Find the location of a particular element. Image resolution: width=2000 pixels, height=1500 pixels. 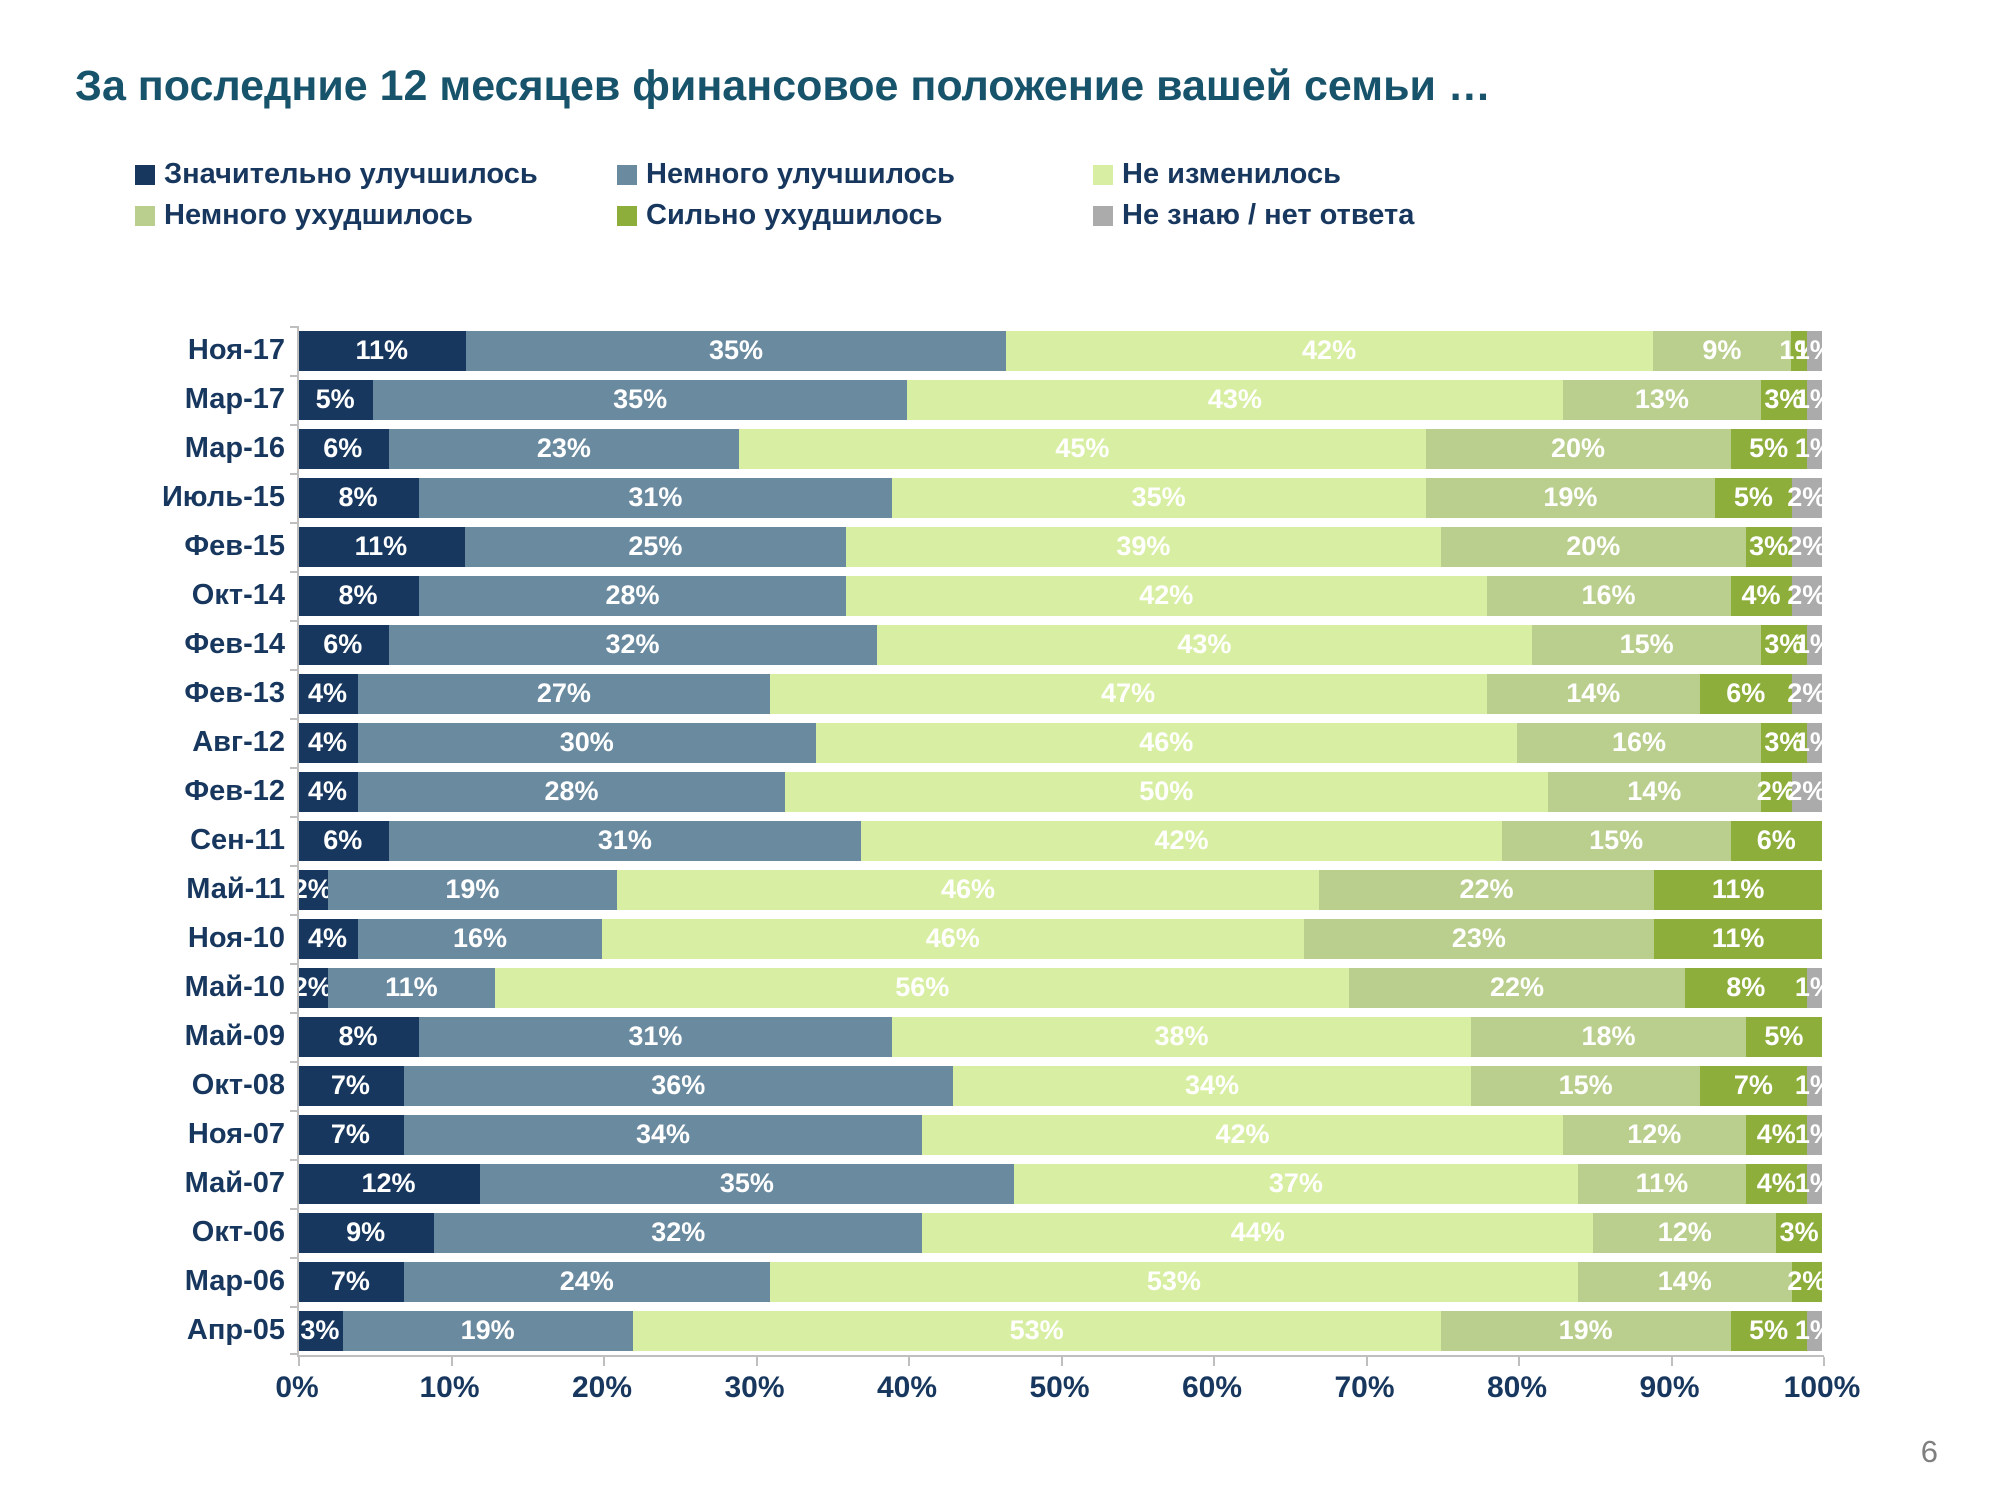

bar-segment: 31% is located at coordinates (655, 1036).